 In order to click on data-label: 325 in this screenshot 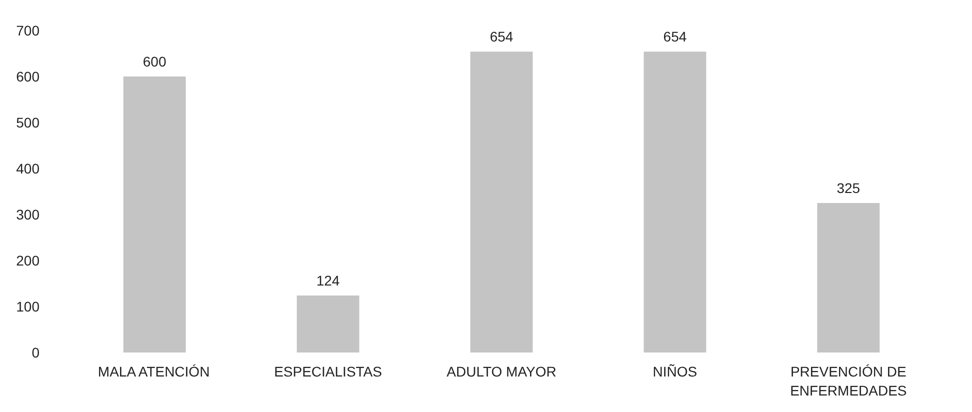, I will do `click(848, 188)`.